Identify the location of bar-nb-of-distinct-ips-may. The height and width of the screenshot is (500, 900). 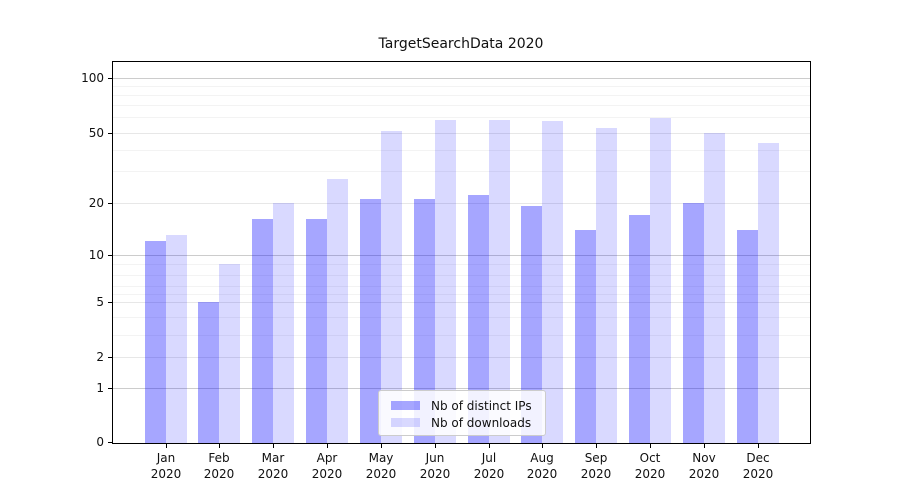
(370, 320).